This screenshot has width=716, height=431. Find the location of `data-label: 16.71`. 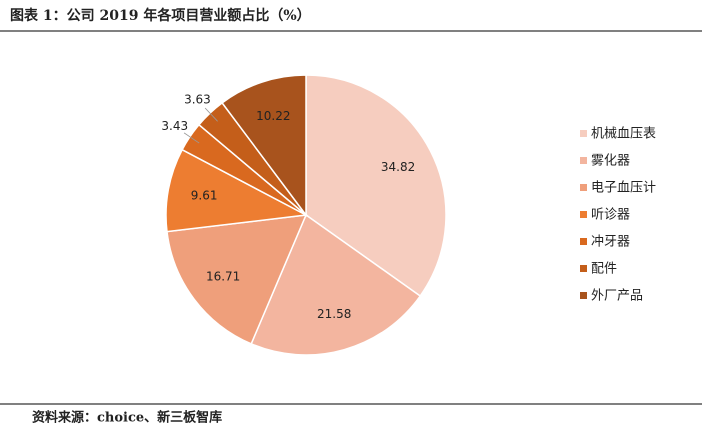

data-label: 16.71 is located at coordinates (223, 277).